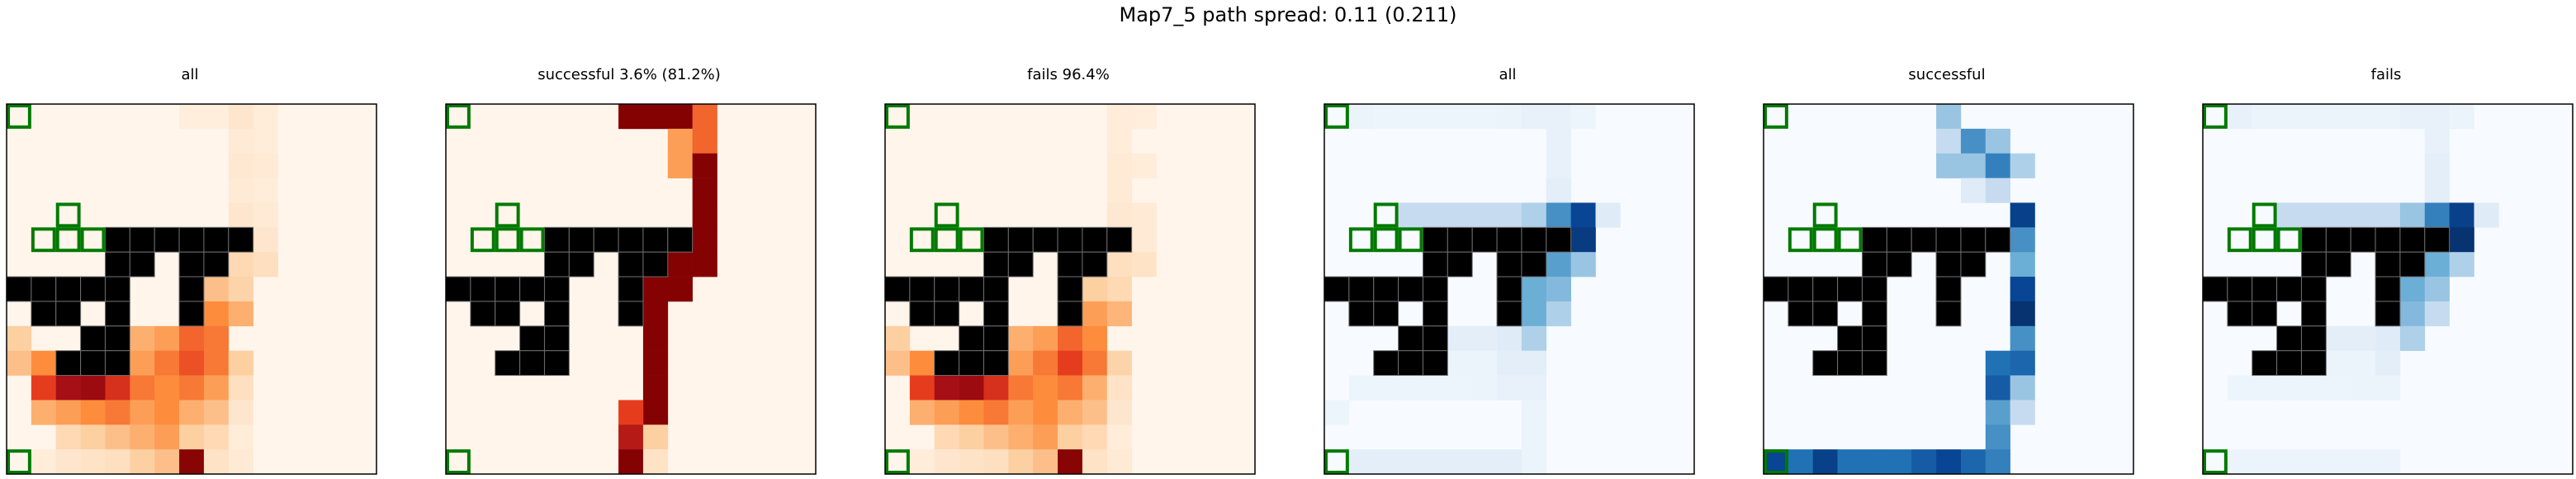 This screenshot has height=479, width=2576. What do you see at coordinates (2386, 75) in the screenshot?
I see `panel-title: fails` at bounding box center [2386, 75].